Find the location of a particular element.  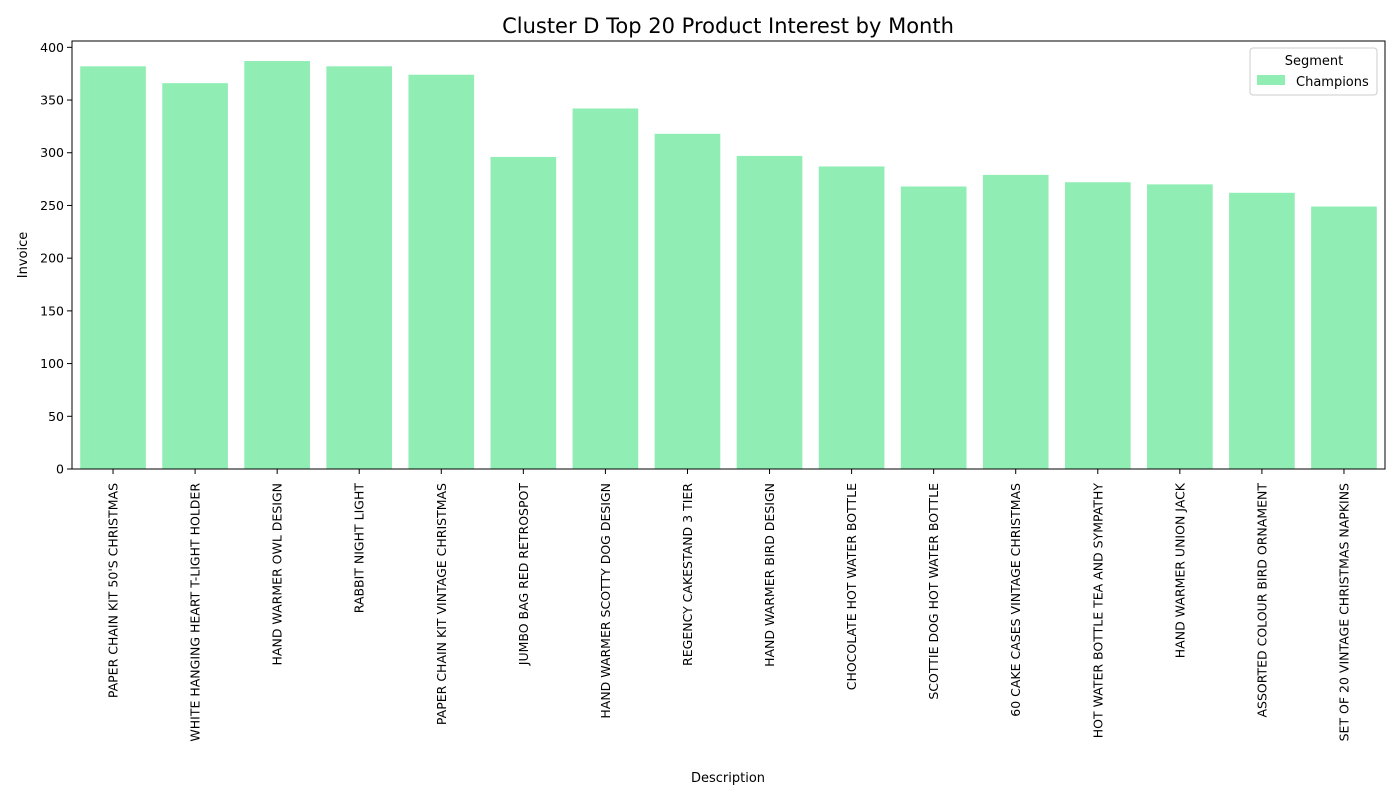

x-tick-label: HAND WARMER SCOTTY DOG DESIGN is located at coordinates (605, 601).